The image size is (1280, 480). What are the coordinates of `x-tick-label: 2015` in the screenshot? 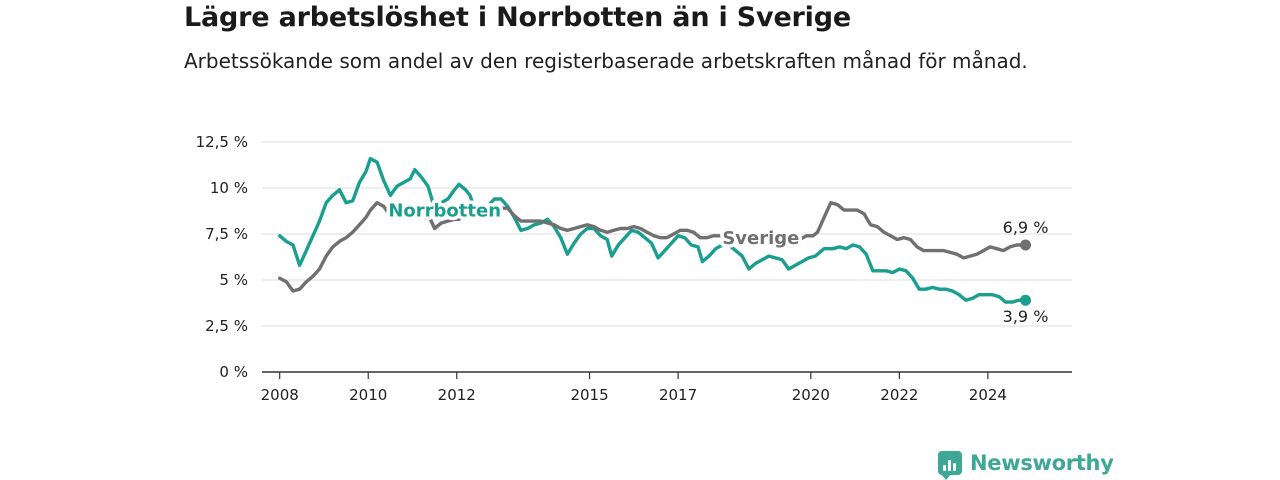 It's located at (589, 395).